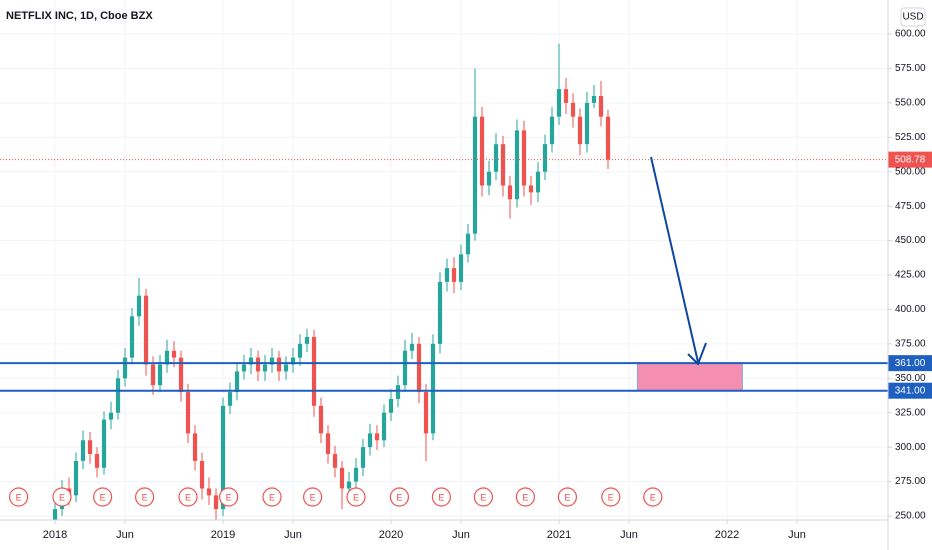 This screenshot has height=550, width=932. I want to click on last-price-label: 508.78, so click(910, 159).